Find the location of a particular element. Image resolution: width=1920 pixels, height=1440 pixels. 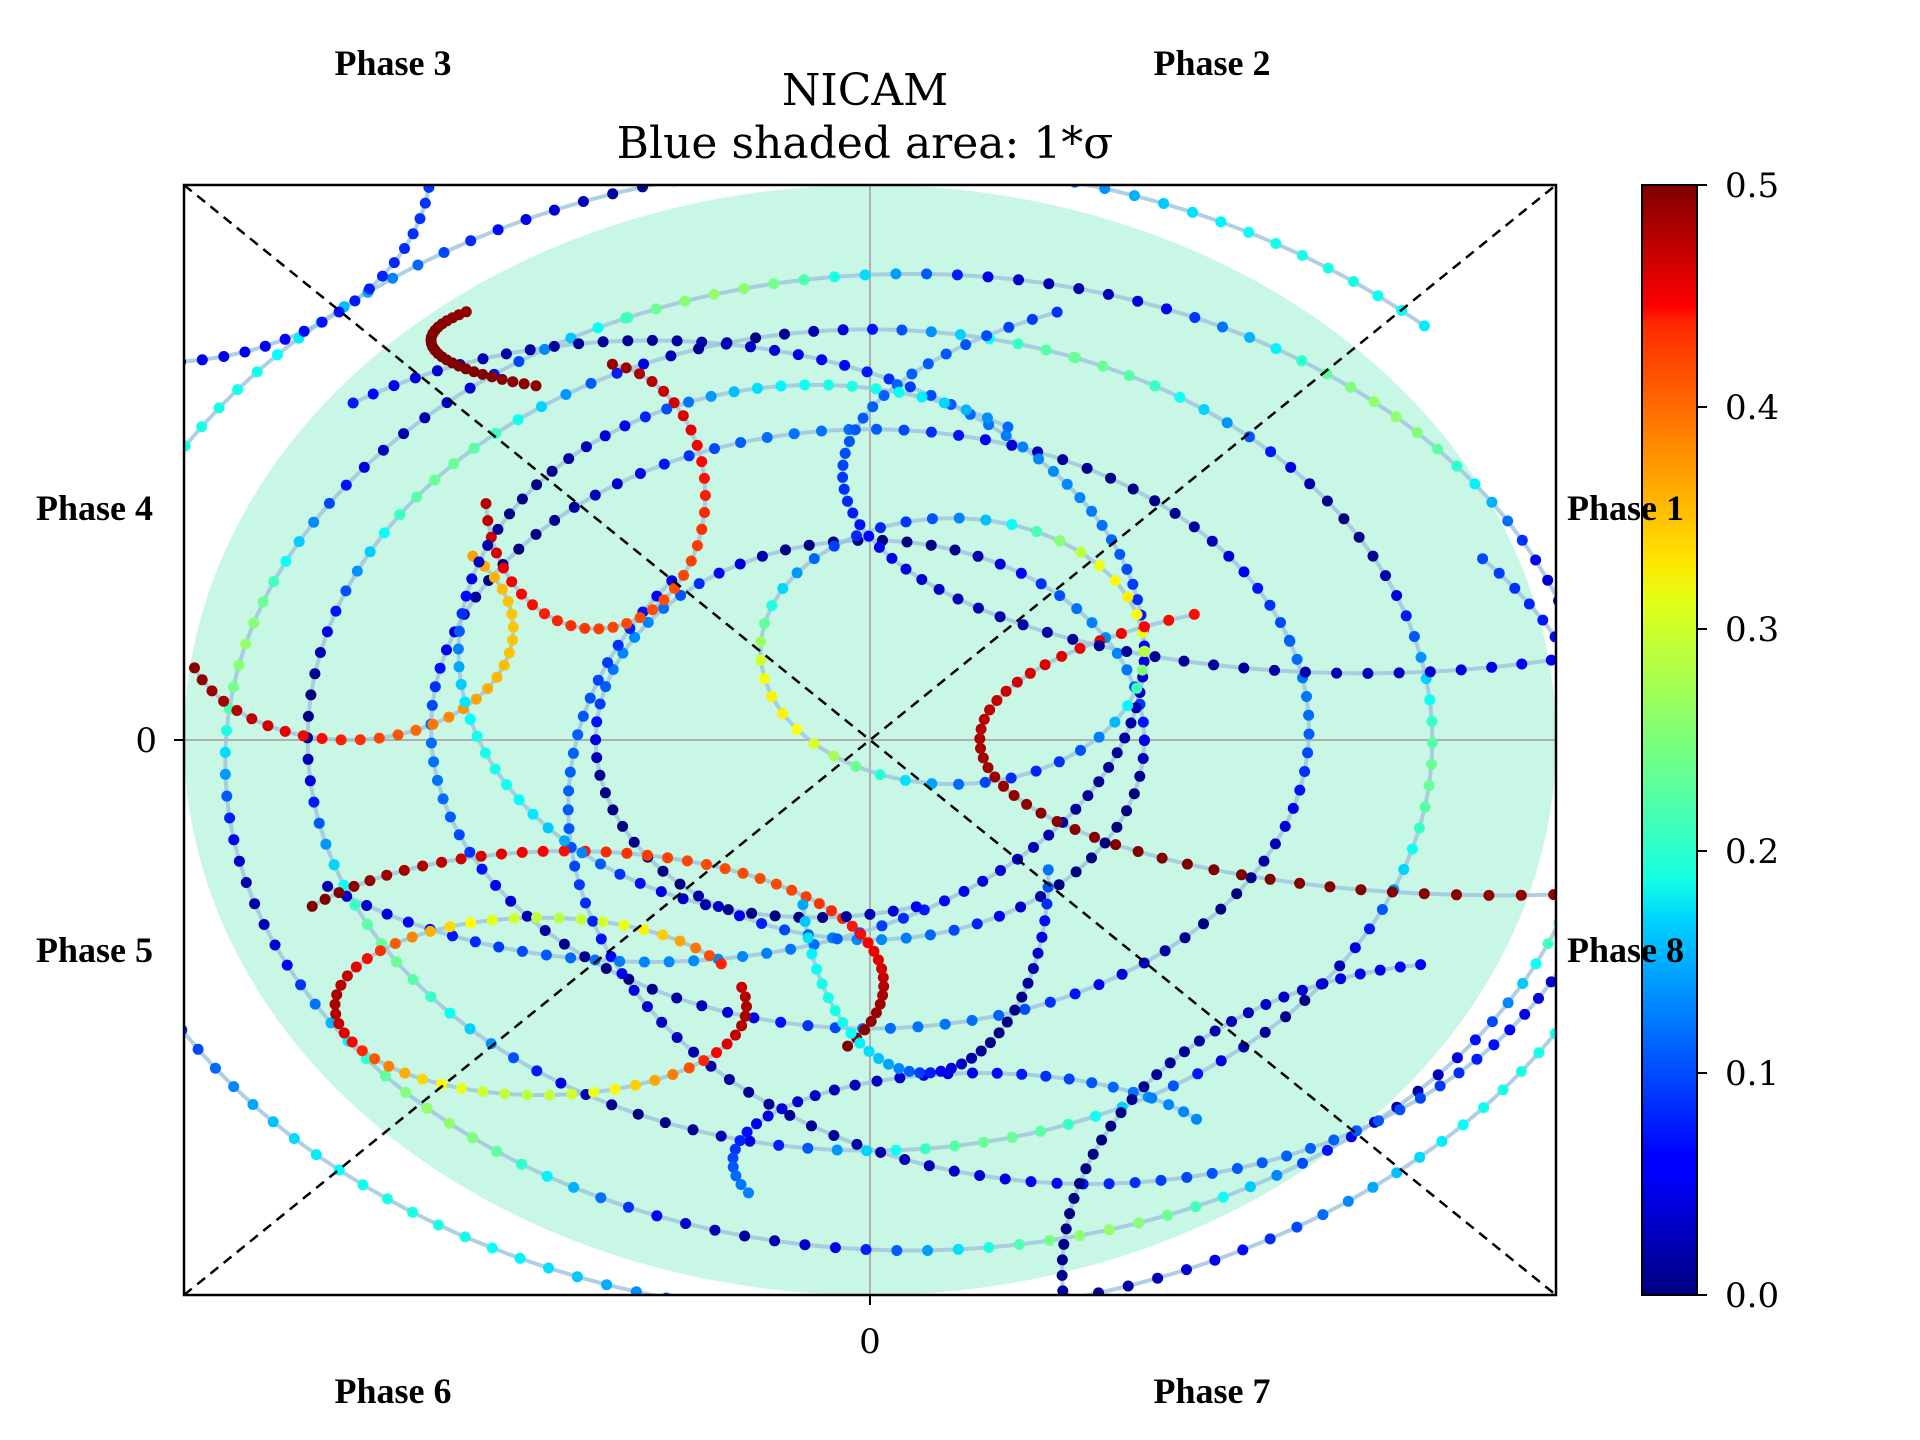

phase-label-4: Phase 4 is located at coordinates (94, 508).